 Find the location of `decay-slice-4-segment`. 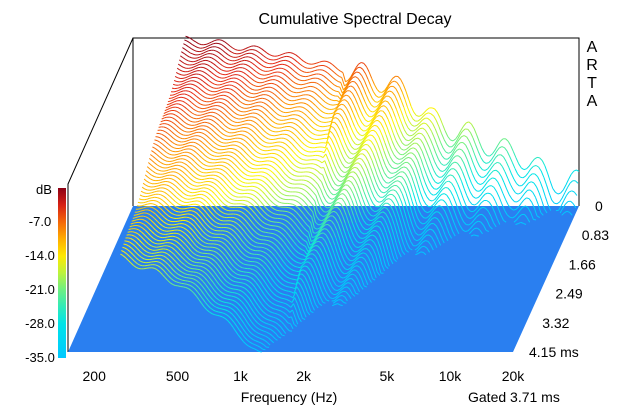

decay-slice-4-segment is located at coordinates (290, 73).